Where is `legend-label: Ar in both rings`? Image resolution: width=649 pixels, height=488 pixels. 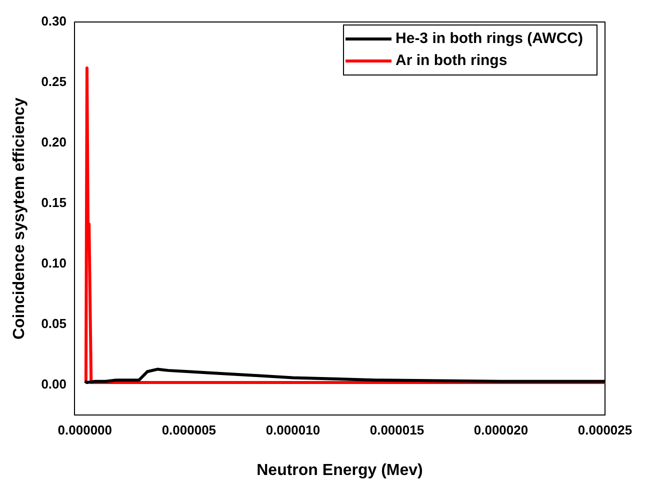 legend-label: Ar in both rings is located at coordinates (452, 61).